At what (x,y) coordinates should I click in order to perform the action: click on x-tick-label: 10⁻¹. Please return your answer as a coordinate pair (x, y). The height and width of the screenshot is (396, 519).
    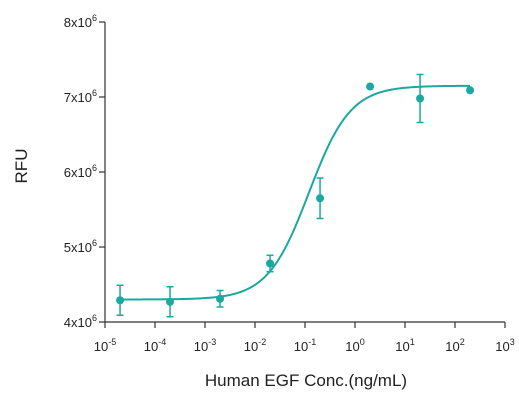
    Looking at the image, I should click on (305, 345).